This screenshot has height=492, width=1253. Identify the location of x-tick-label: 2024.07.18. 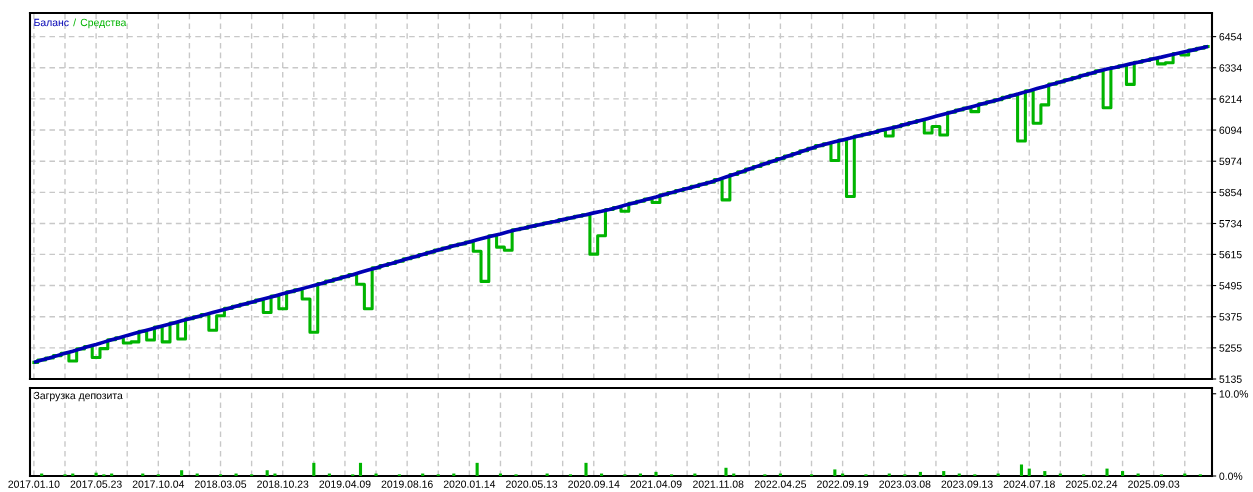
(1029, 484).